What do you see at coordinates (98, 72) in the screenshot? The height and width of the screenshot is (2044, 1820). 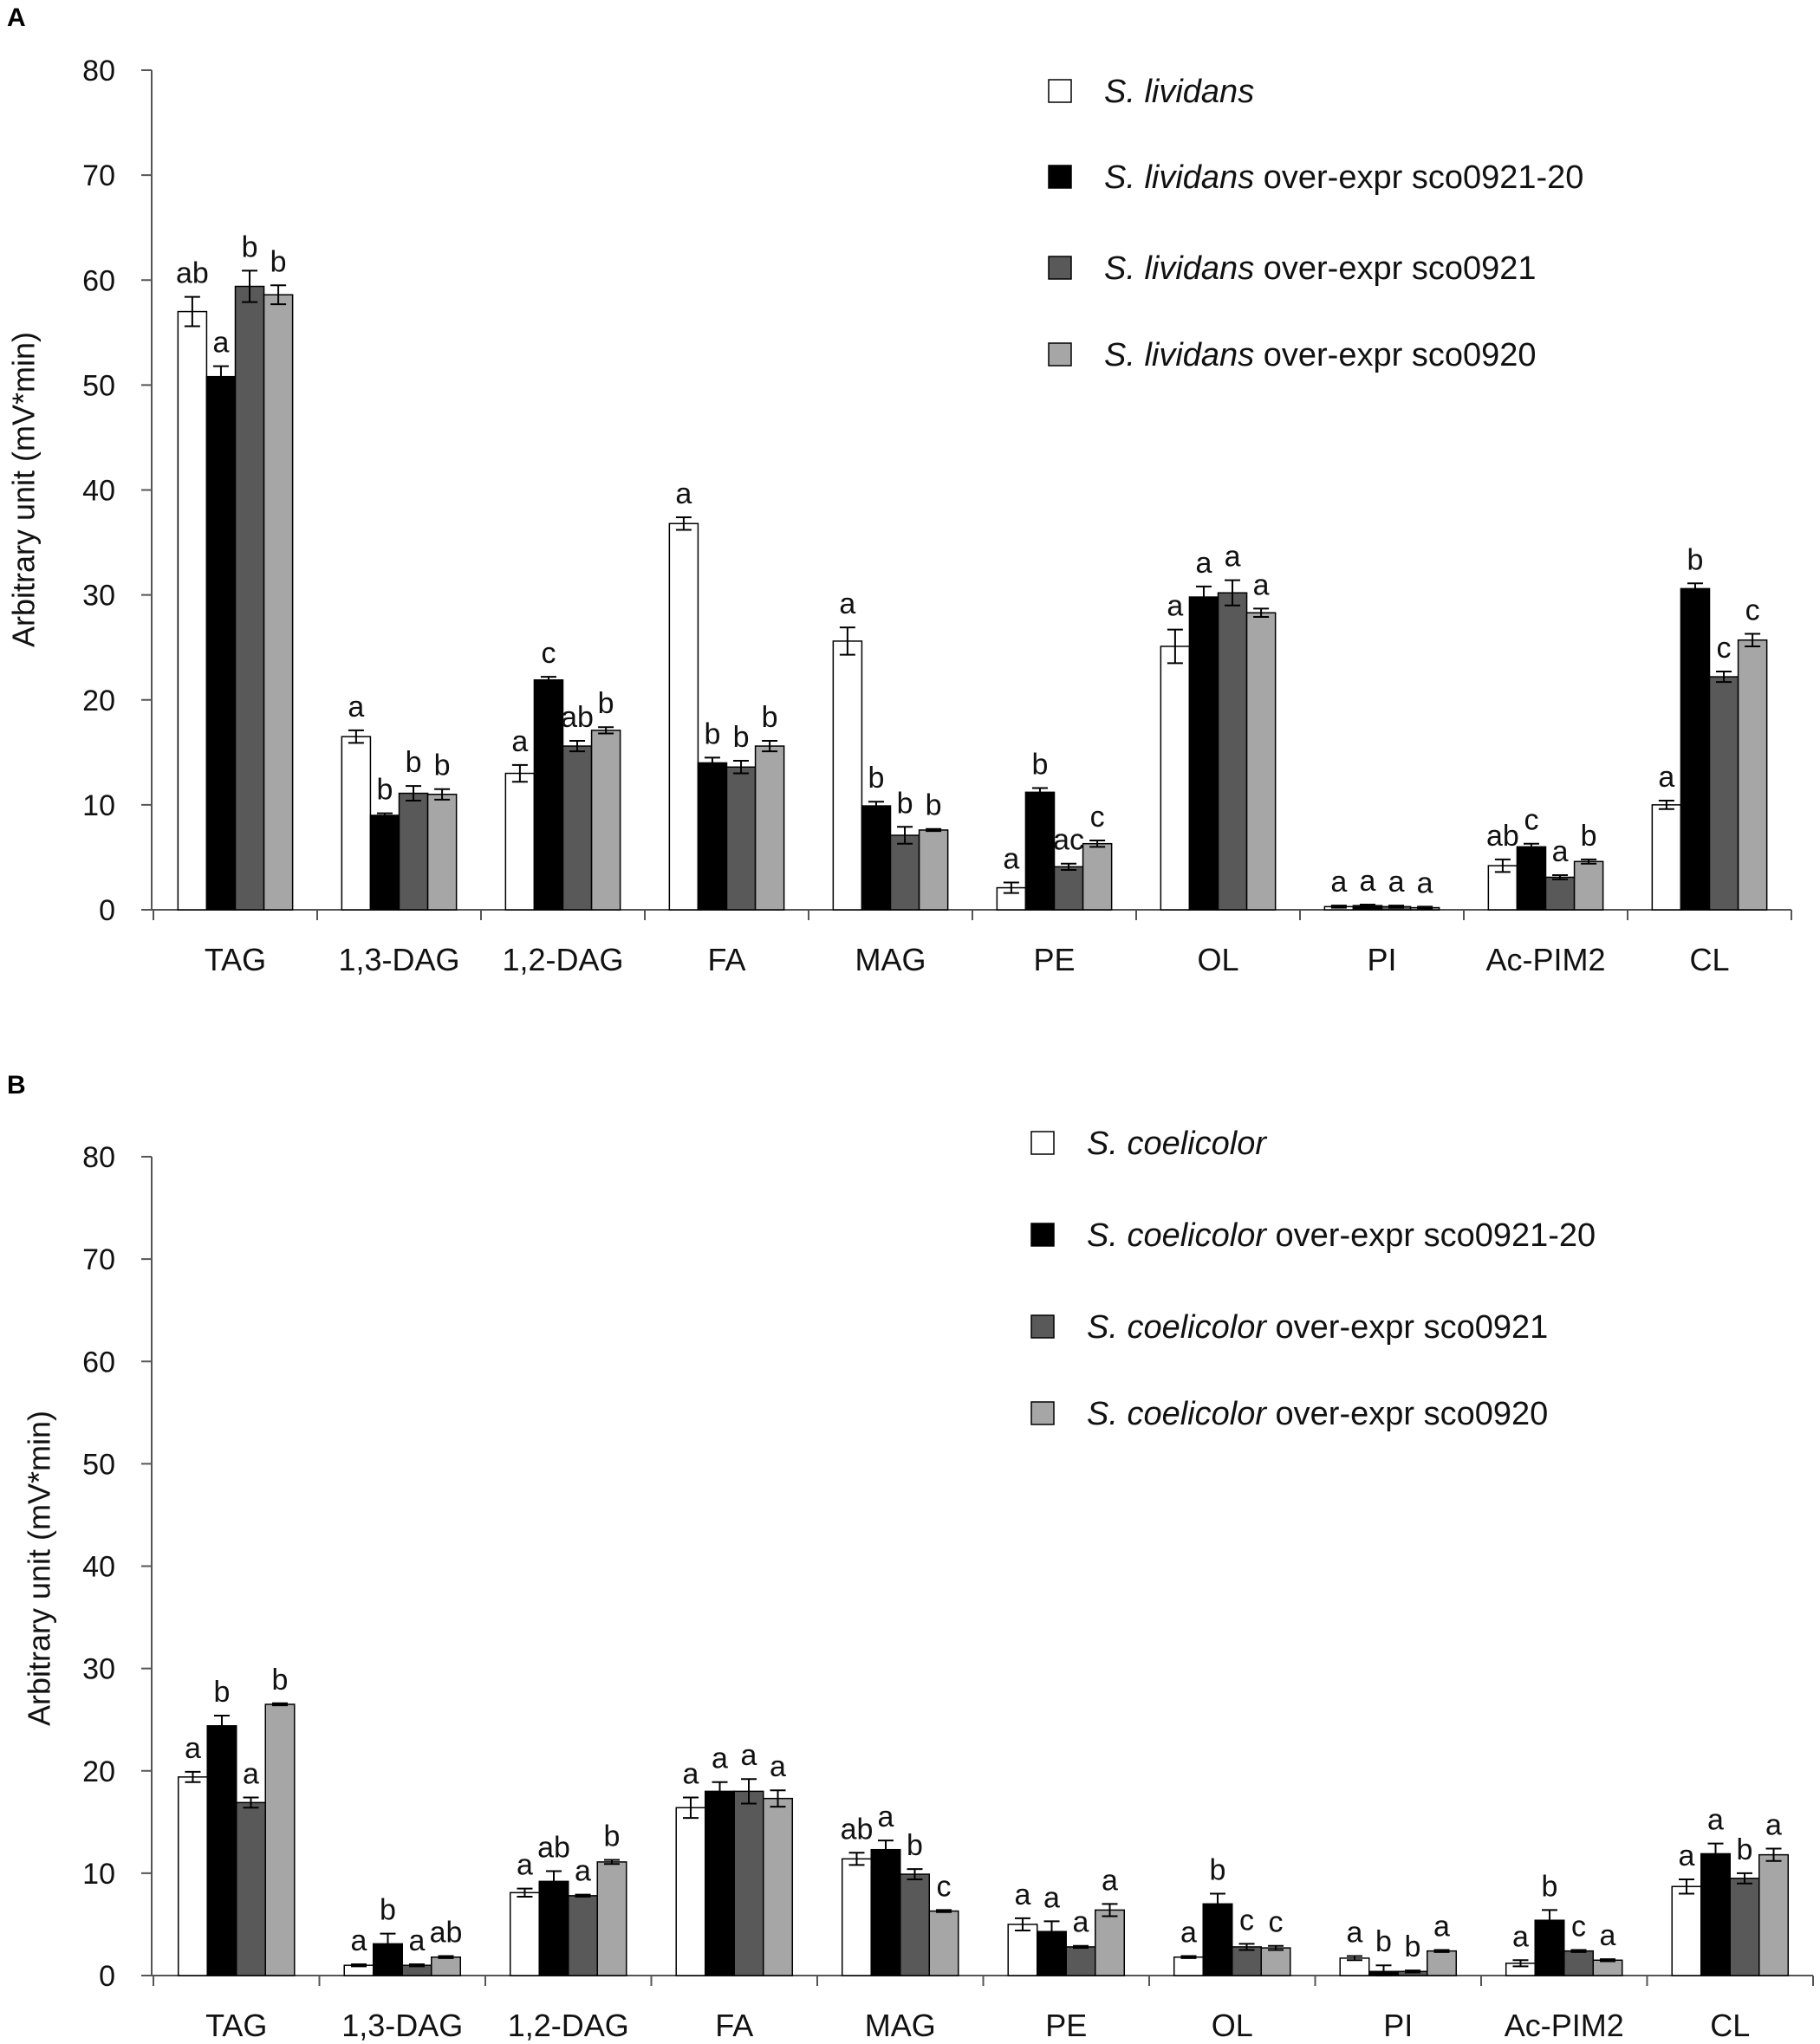 I see `y-tick-label: 80` at bounding box center [98, 72].